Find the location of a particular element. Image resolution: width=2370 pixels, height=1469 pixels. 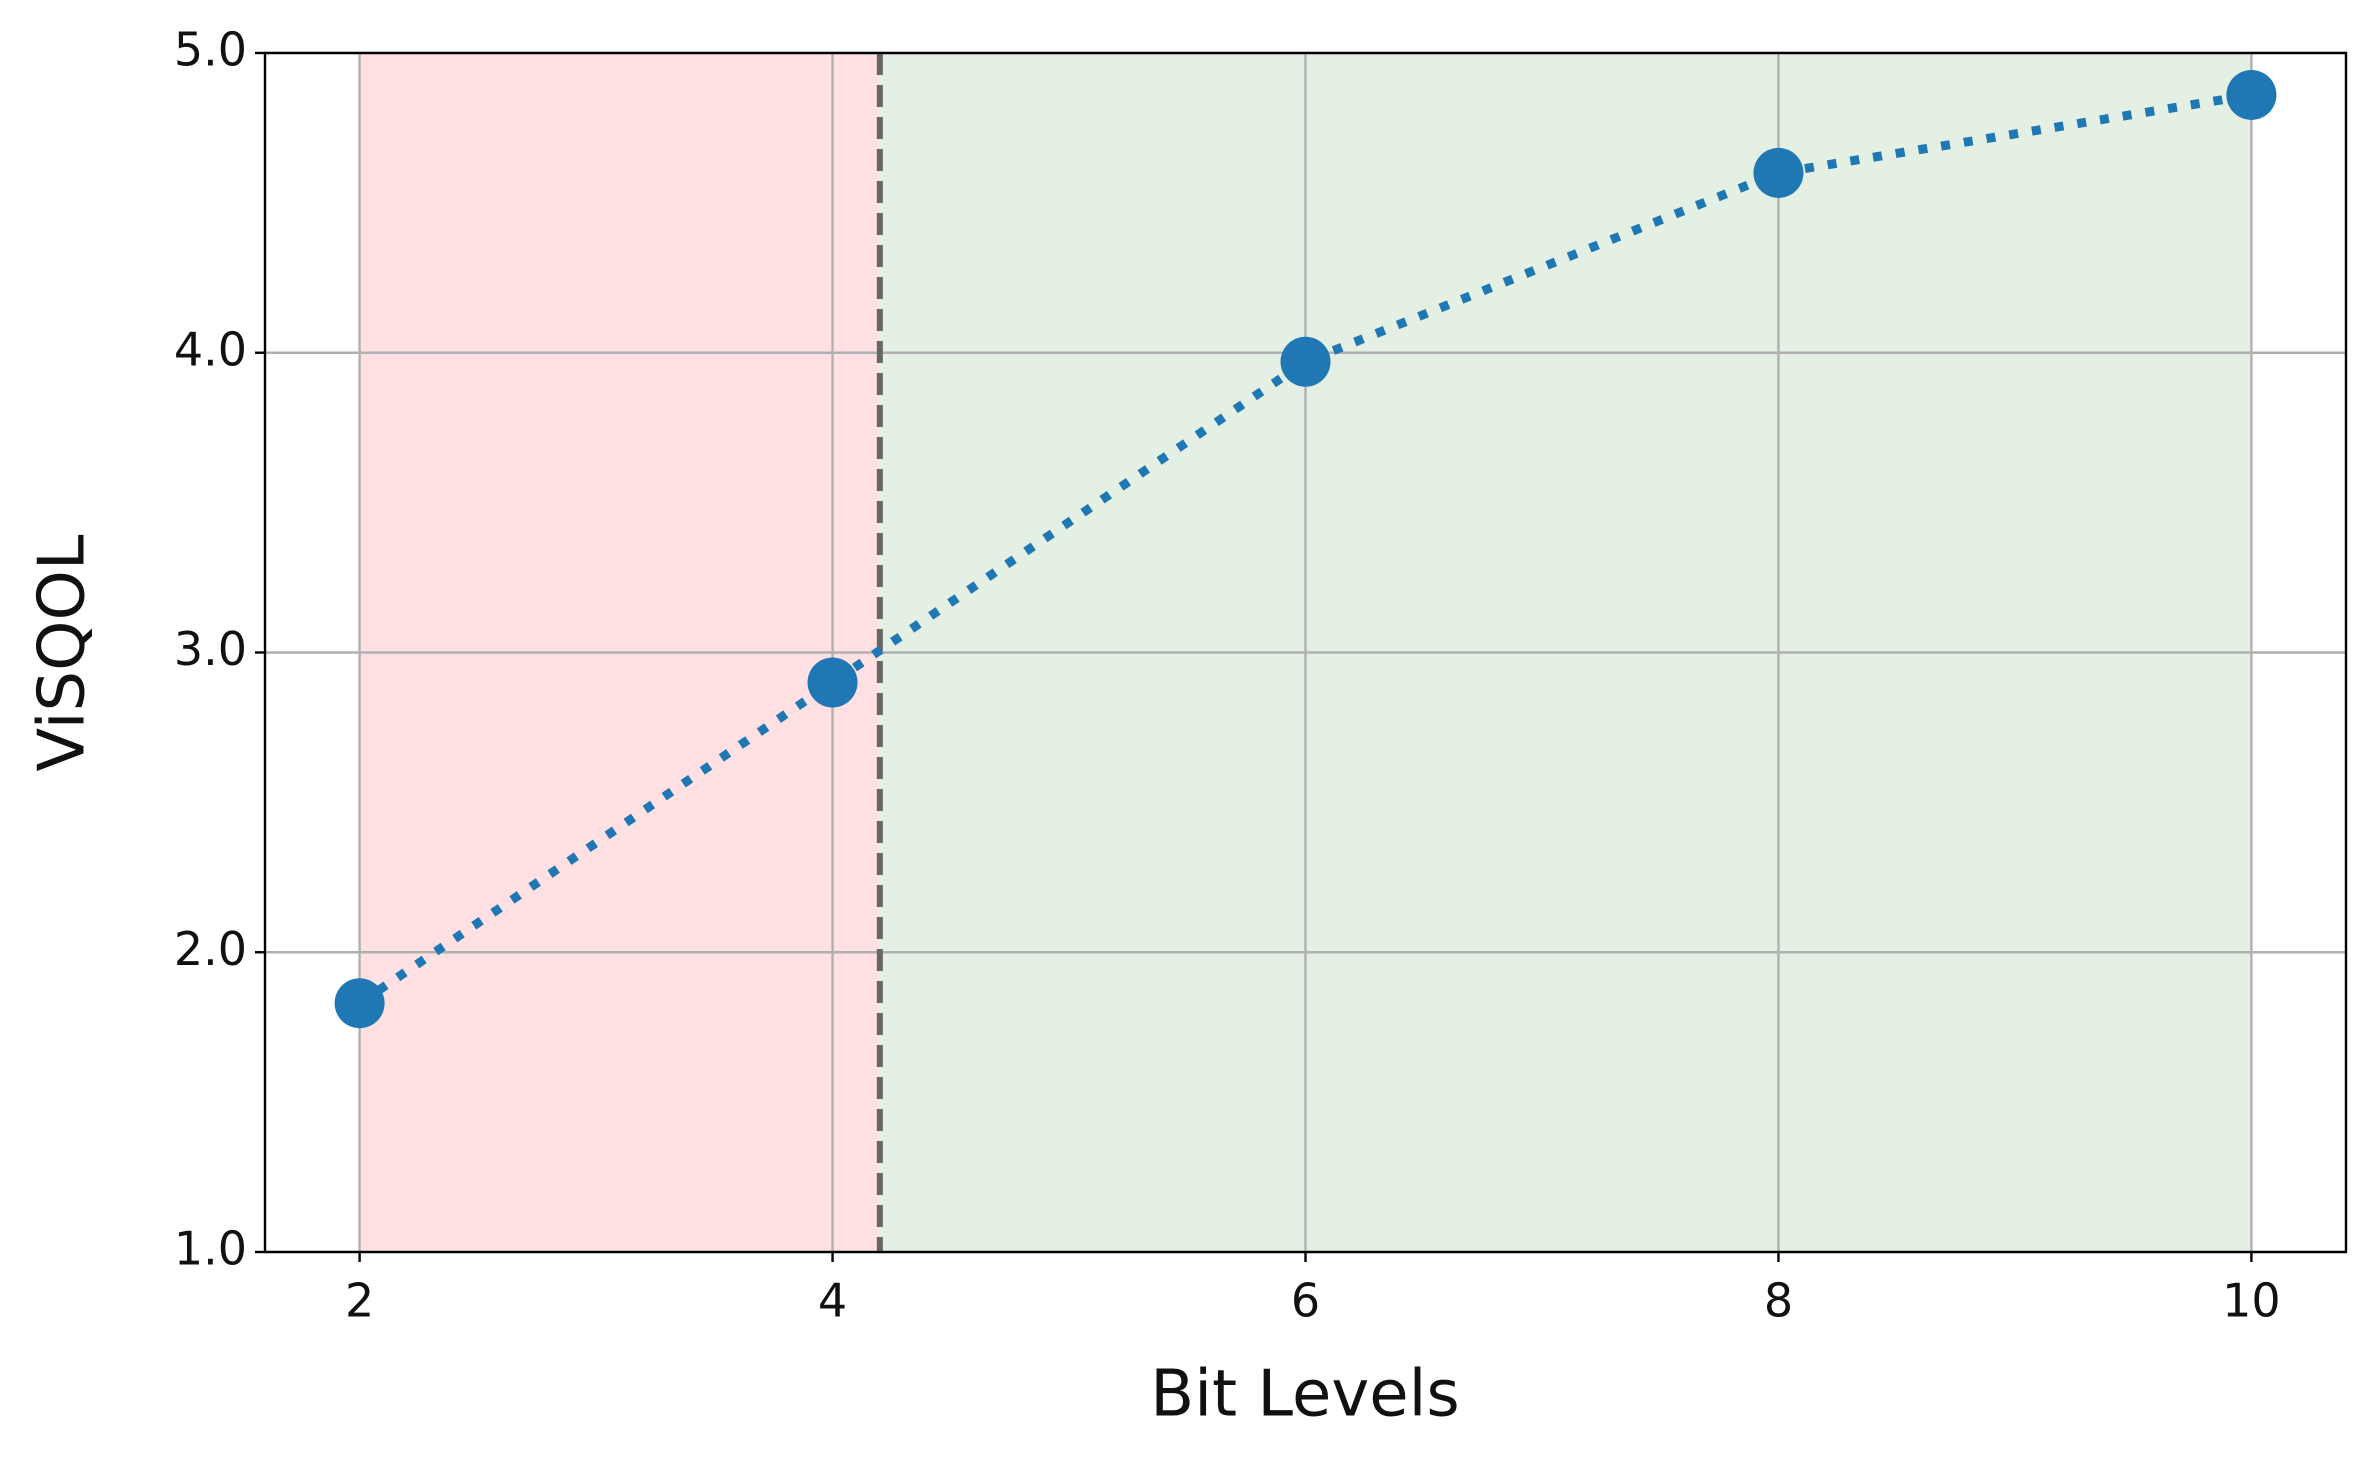

y-tick-label: 4.0 is located at coordinates (210, 349).